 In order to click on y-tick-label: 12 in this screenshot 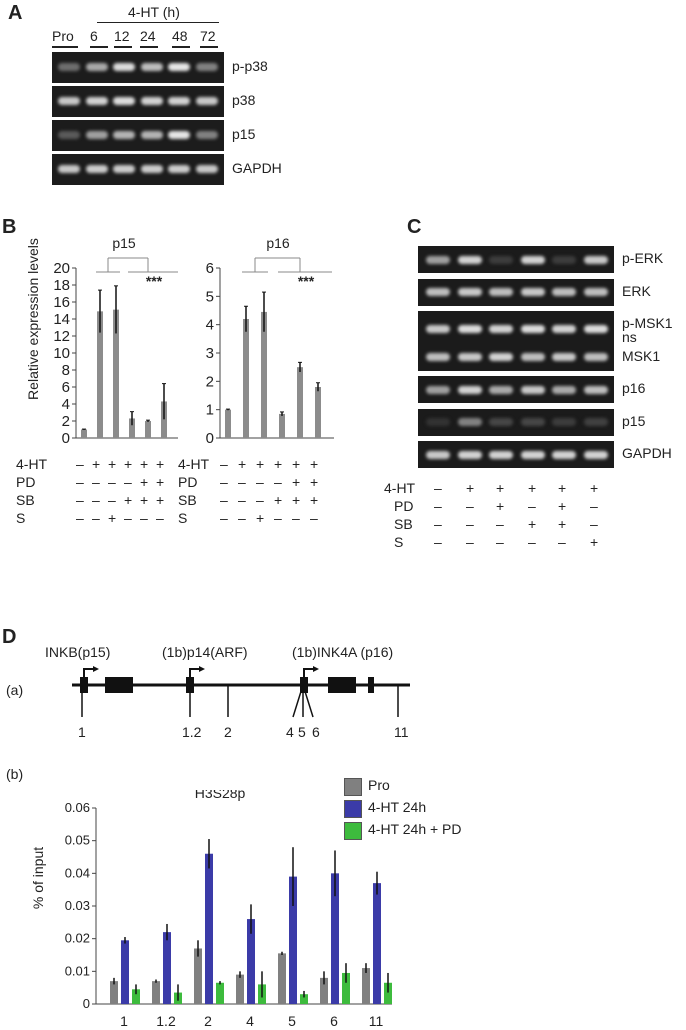, I will do `click(61, 336)`.